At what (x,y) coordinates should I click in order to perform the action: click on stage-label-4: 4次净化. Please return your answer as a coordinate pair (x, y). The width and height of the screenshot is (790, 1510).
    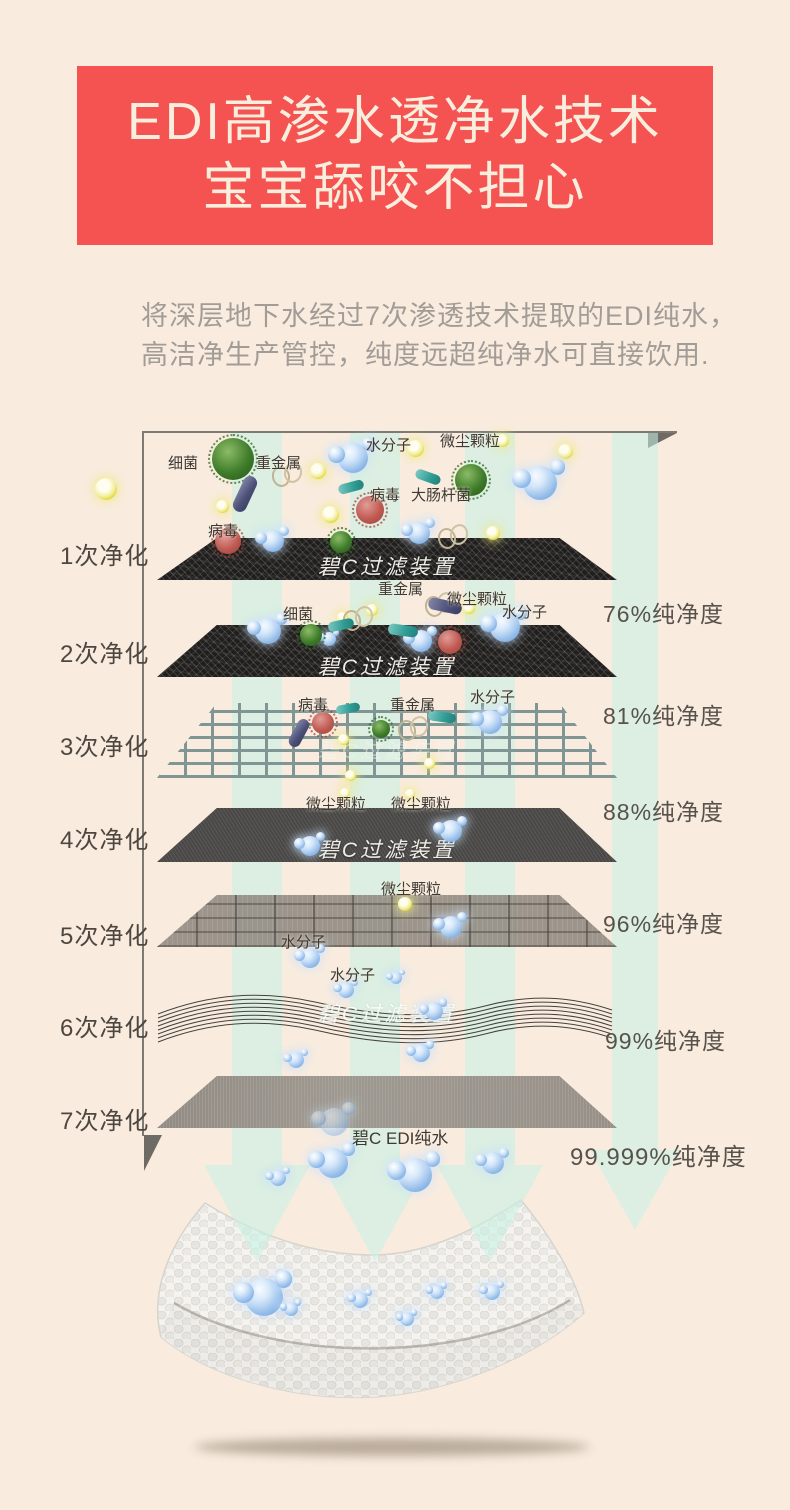
    Looking at the image, I should click on (105, 840).